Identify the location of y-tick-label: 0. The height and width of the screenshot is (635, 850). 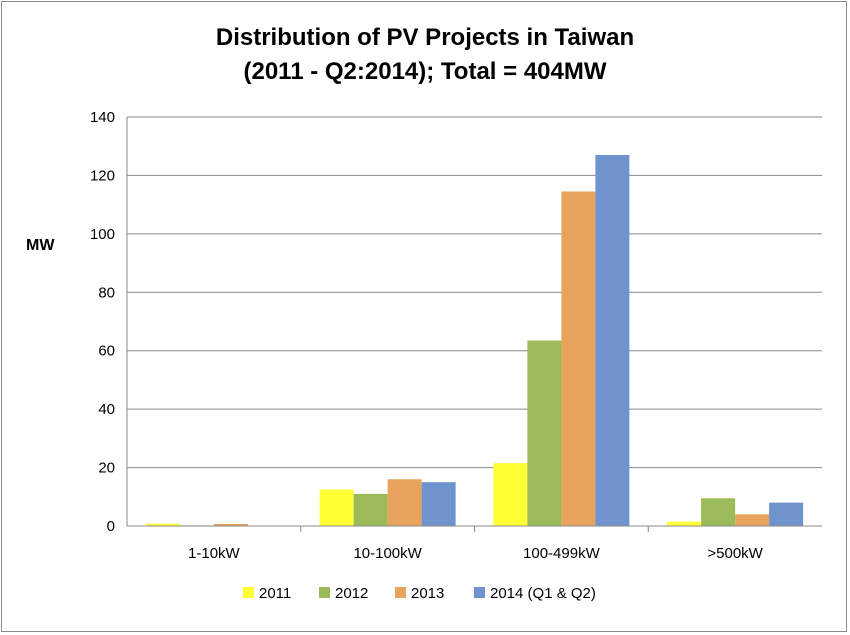
(111, 526).